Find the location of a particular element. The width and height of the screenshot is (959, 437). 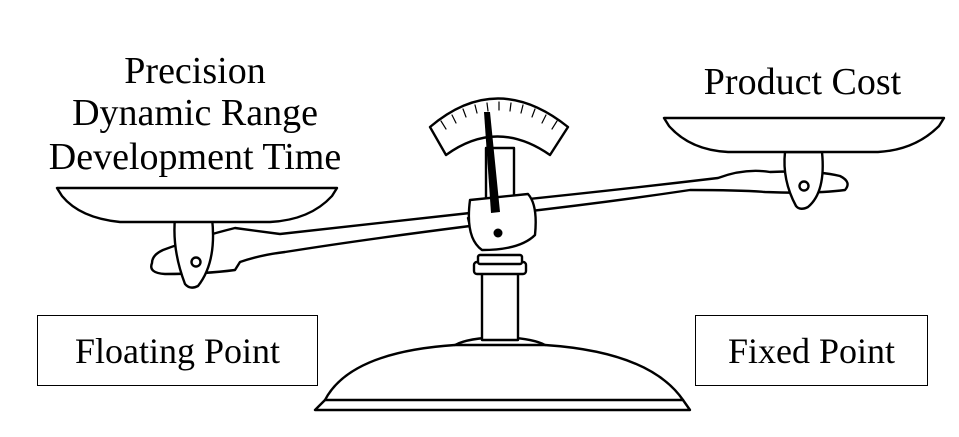

right-pan is located at coordinates (804, 135).